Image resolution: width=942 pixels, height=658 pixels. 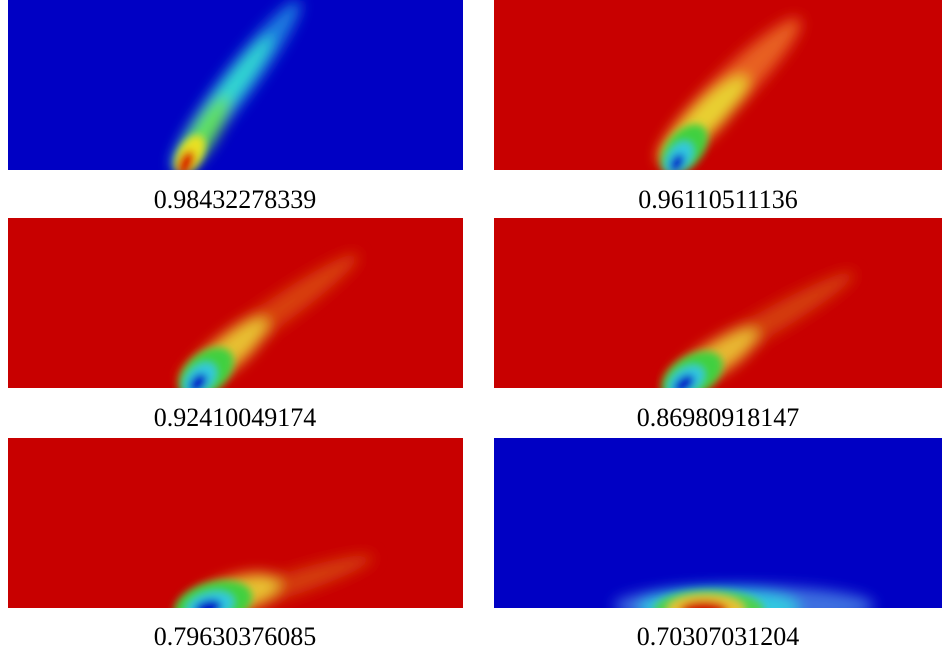 What do you see at coordinates (235, 199) in the screenshot?
I see `caption: 0.98432278339` at bounding box center [235, 199].